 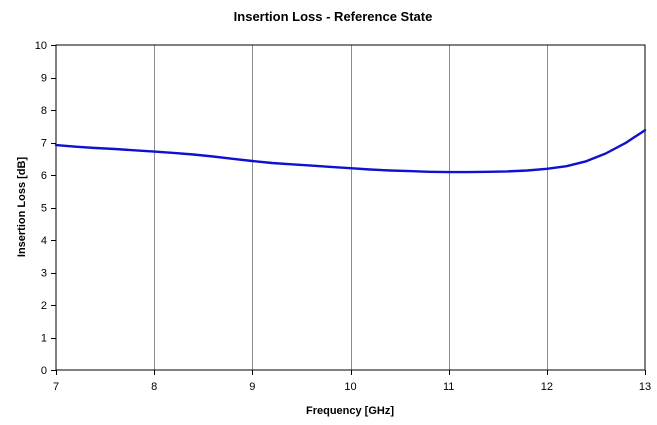 I want to click on y-tick-label: 2, so click(x=44, y=306).